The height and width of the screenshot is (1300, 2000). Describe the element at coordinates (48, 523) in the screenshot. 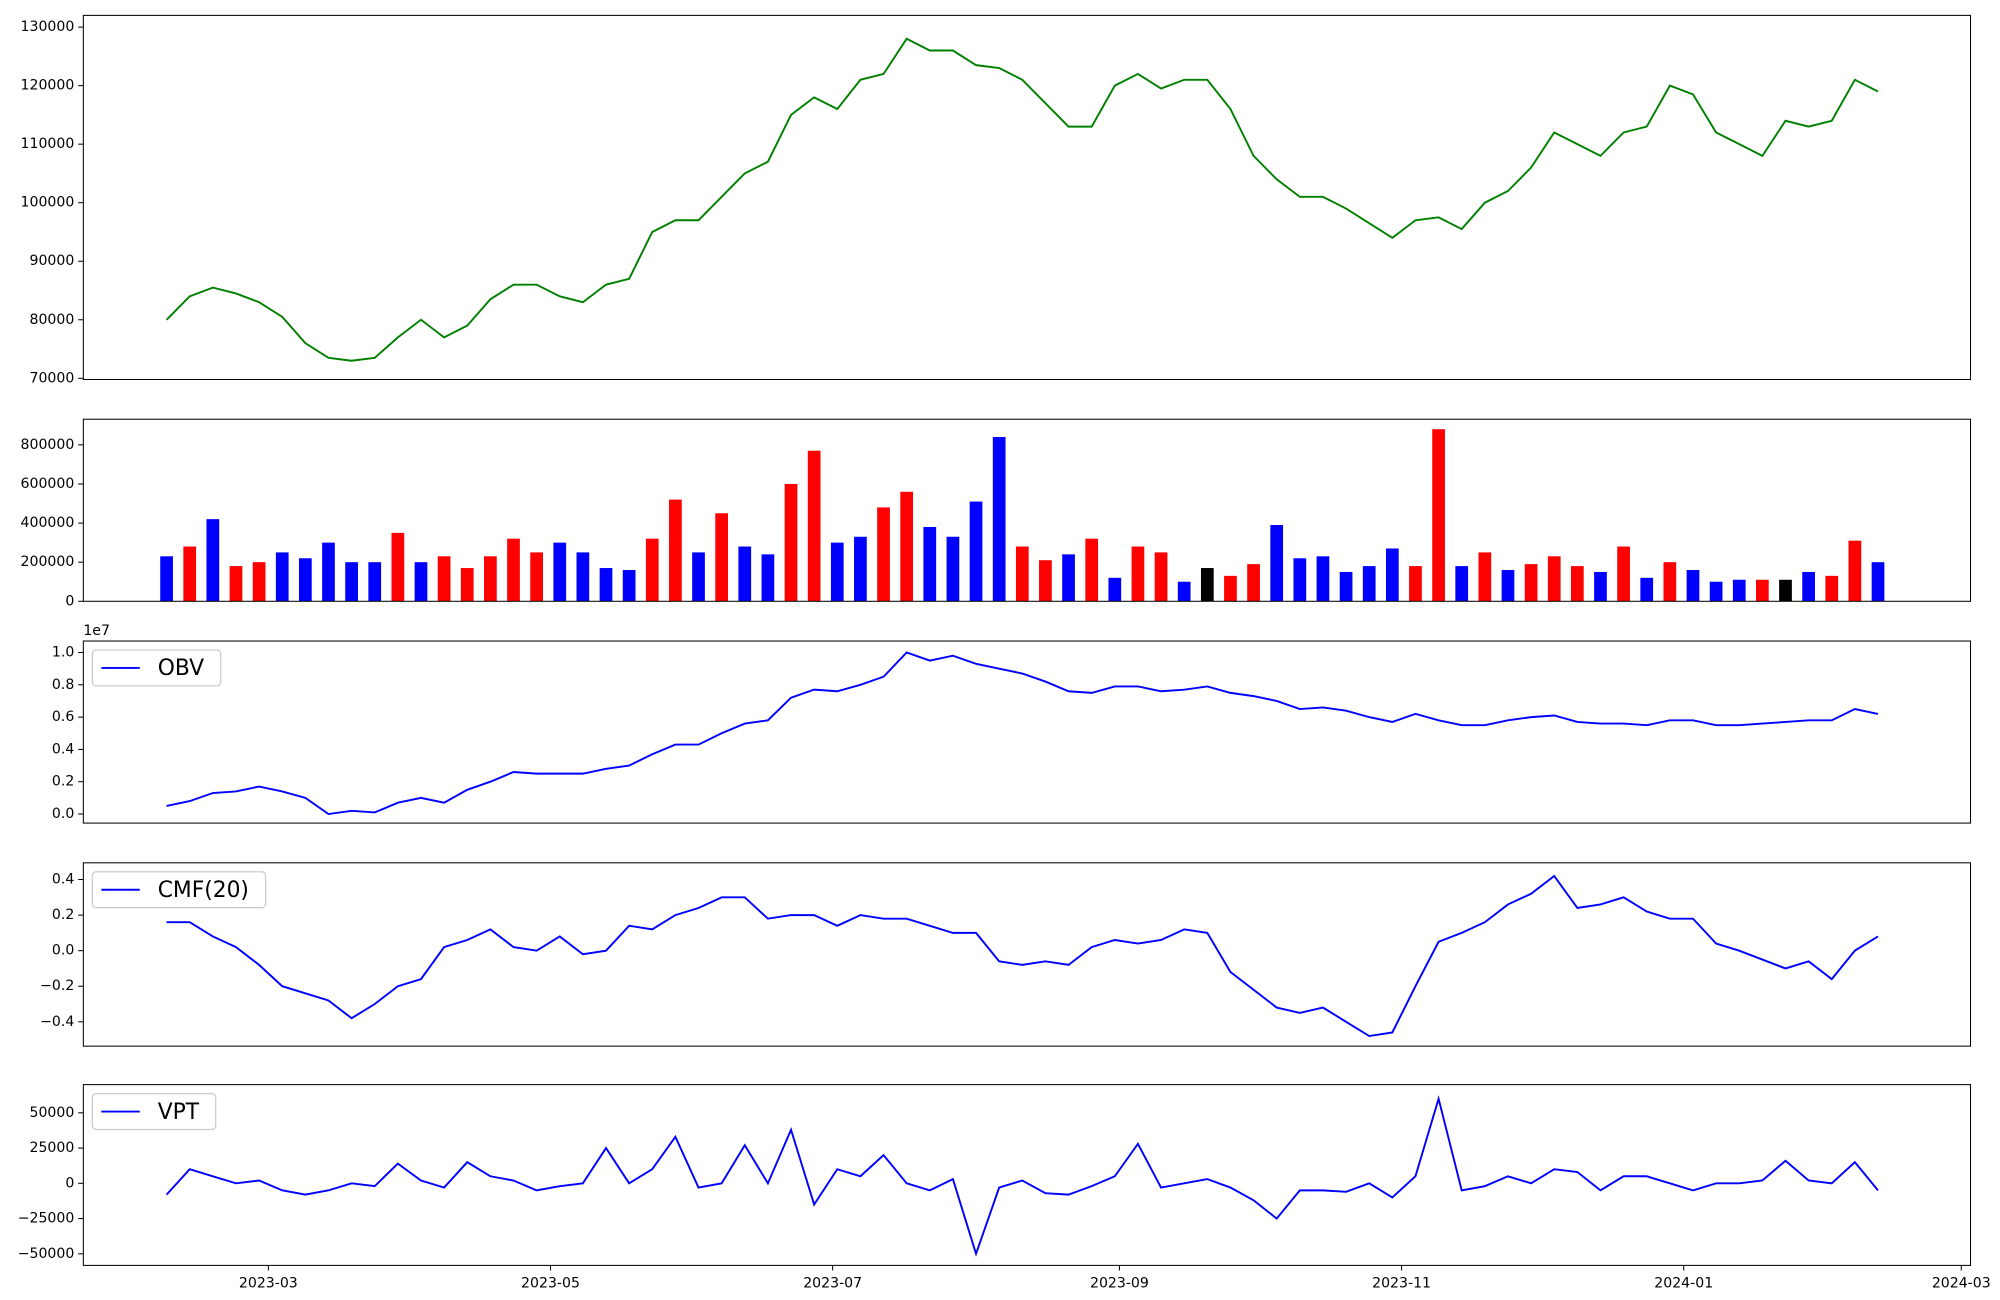

I see `y-tick-label: 400000` at that location.